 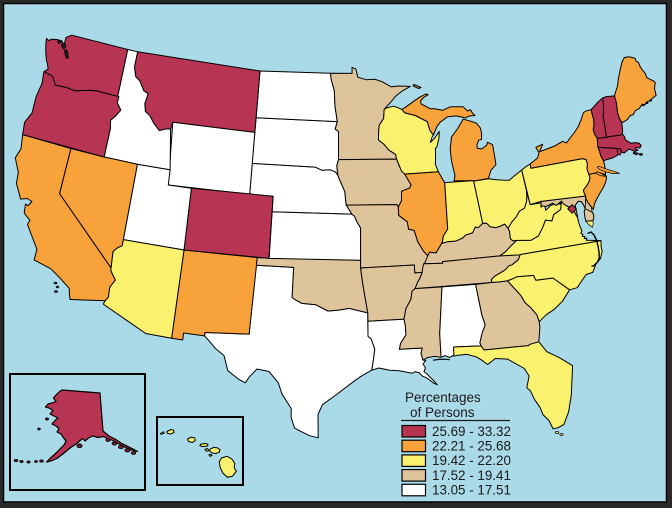 What do you see at coordinates (471, 490) in the screenshot?
I see `svg-text: 13.05 - 17.51` at bounding box center [471, 490].